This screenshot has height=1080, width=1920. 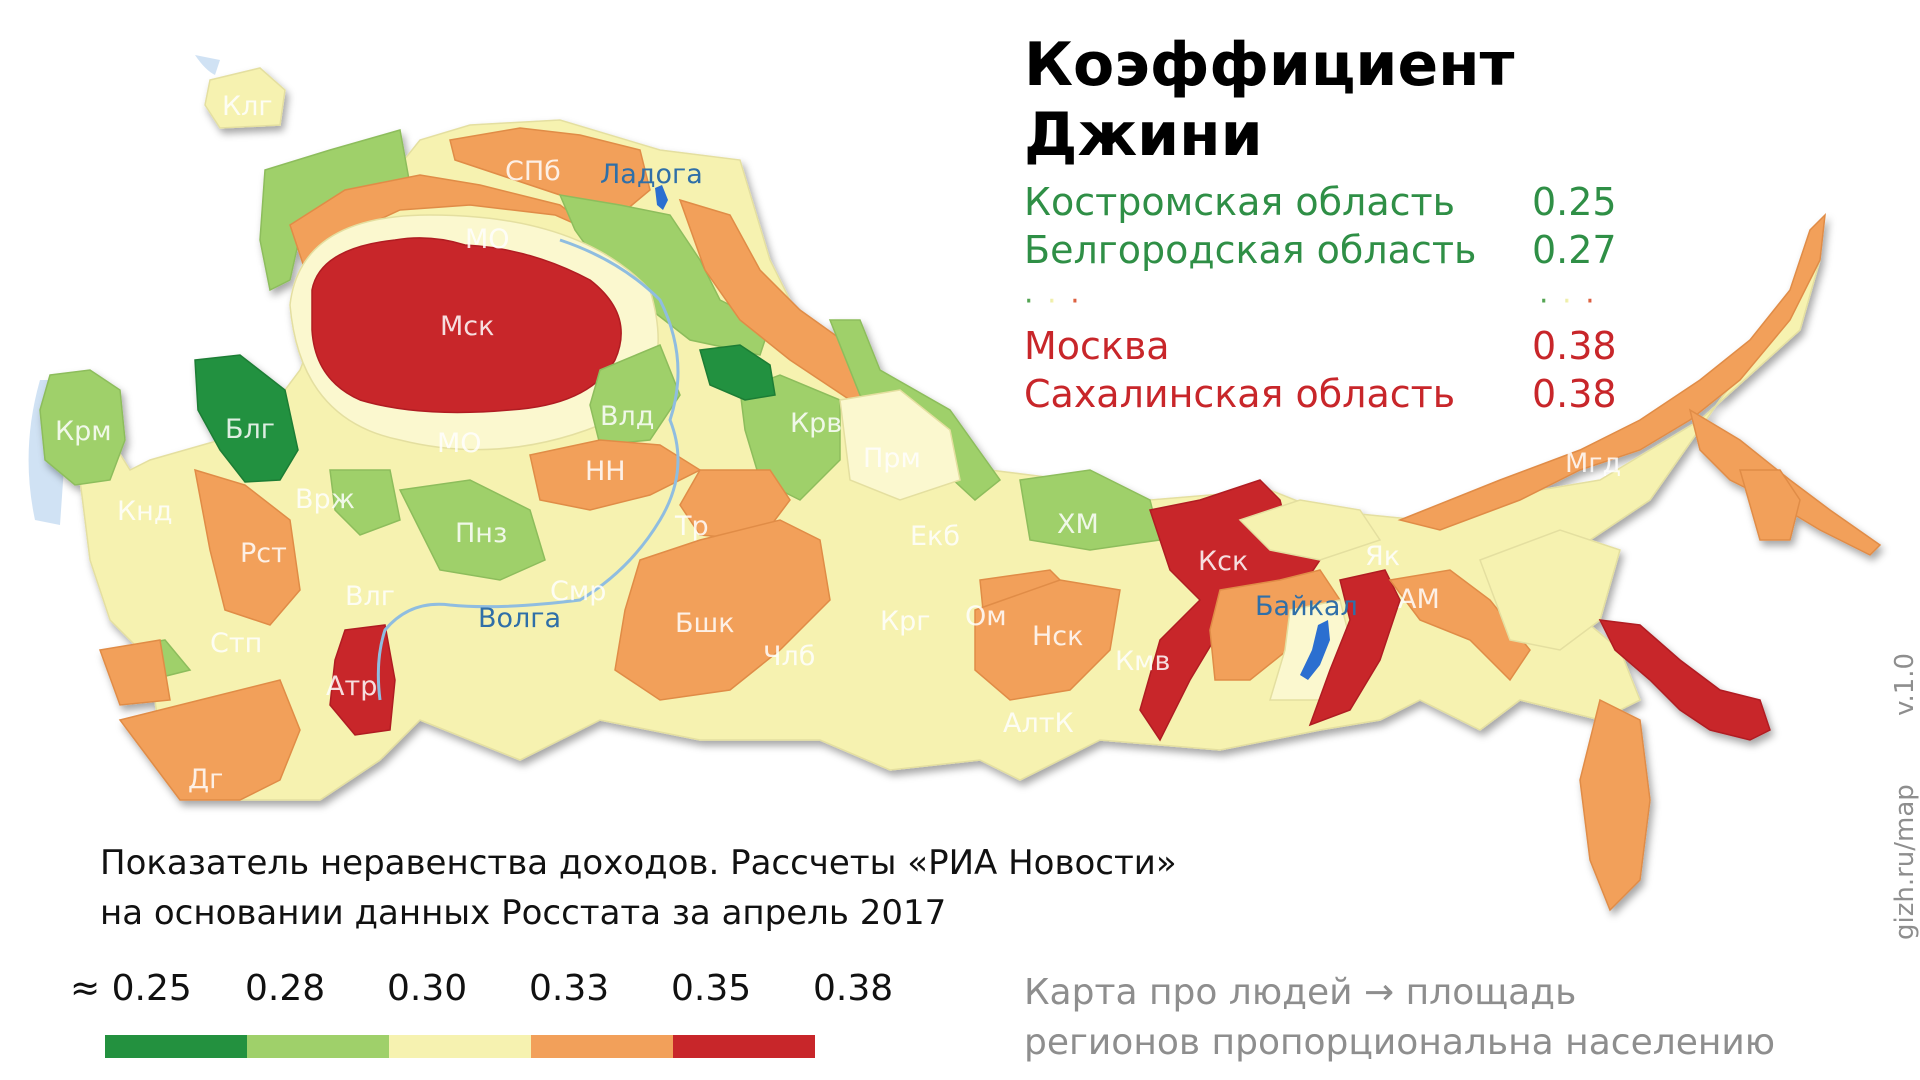 What do you see at coordinates (250, 429) in the screenshot?
I see `region-label-blg: Блг` at bounding box center [250, 429].